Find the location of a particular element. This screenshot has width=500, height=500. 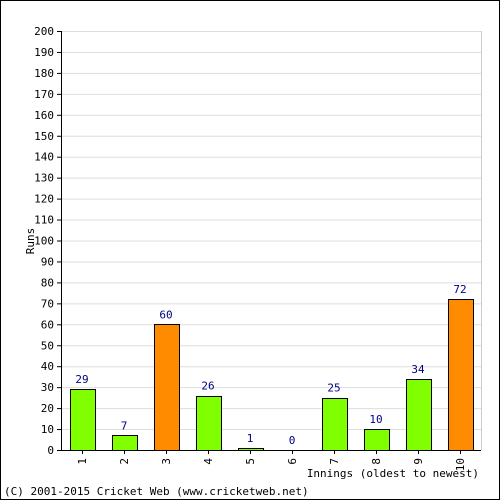

y-tick-label: 150 is located at coordinates (44, 136).